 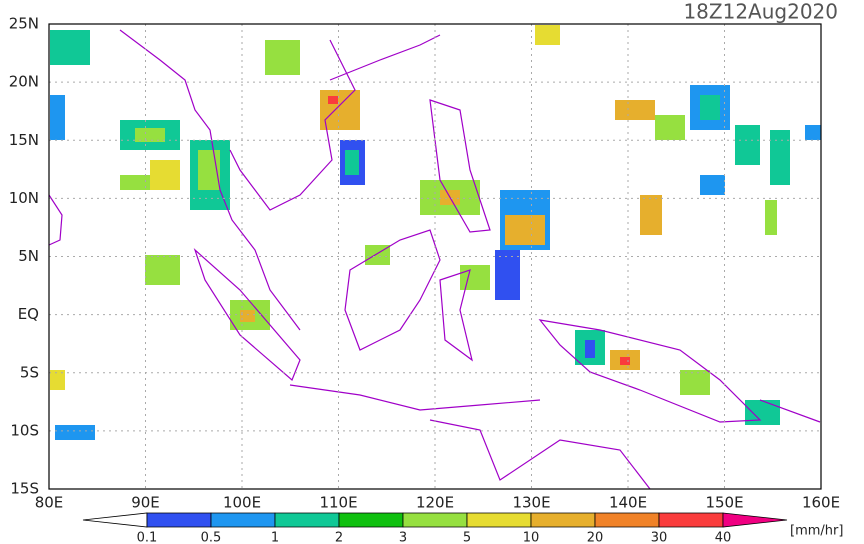 What do you see at coordinates (467, 537) in the screenshot?
I see `colorbar-label: 5` at bounding box center [467, 537].